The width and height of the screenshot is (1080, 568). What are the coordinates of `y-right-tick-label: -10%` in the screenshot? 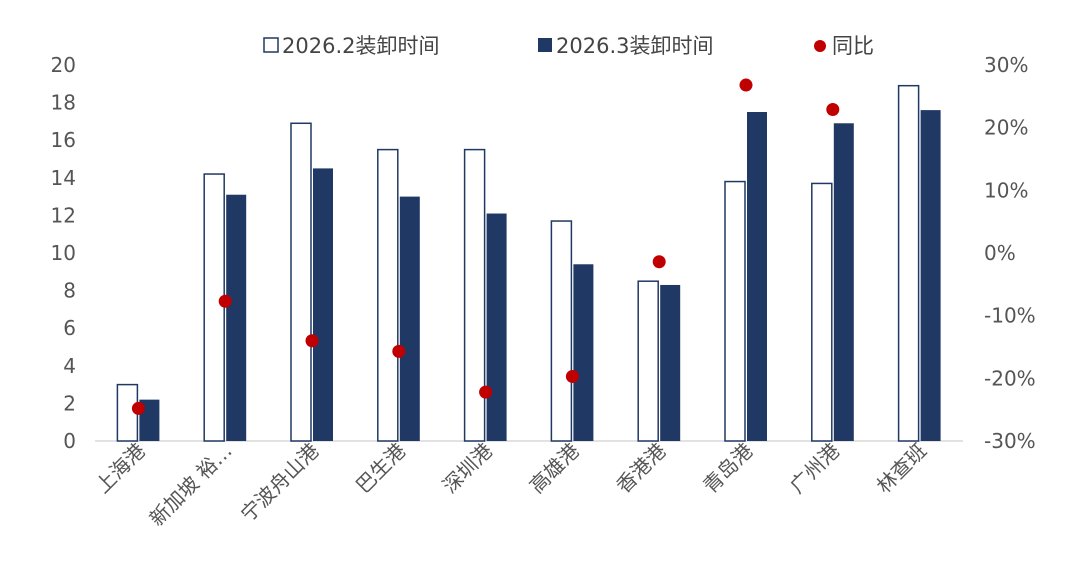 It's located at (1010, 316).